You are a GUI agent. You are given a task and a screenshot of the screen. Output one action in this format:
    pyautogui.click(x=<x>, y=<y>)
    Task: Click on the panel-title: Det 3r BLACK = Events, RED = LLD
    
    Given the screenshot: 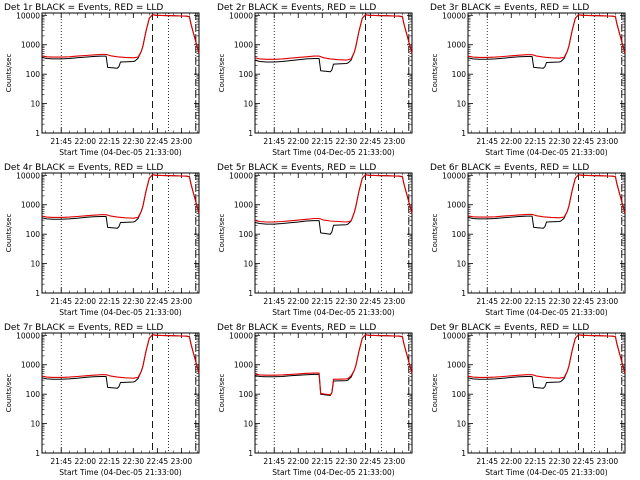 What is the action you would take?
    pyautogui.click(x=509, y=8)
    